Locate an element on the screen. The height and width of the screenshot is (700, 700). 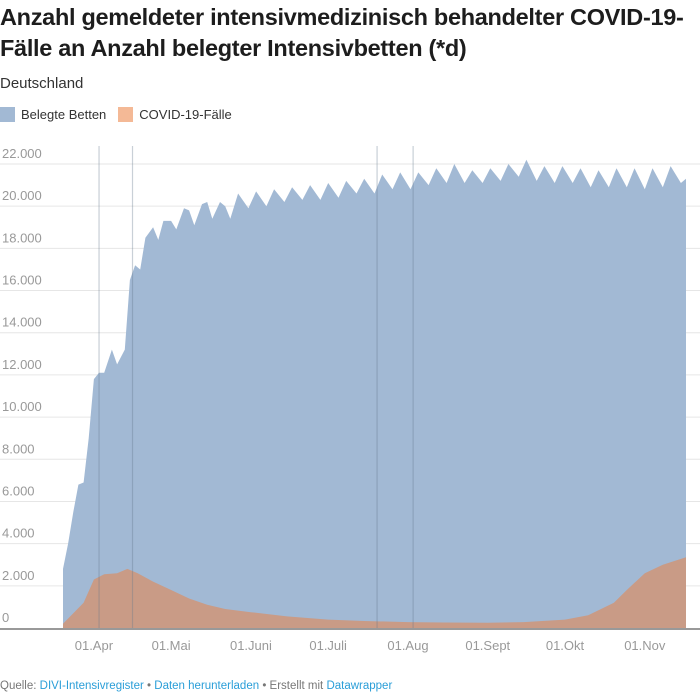
x-tick-label: 01.Mai is located at coordinates (171, 645).